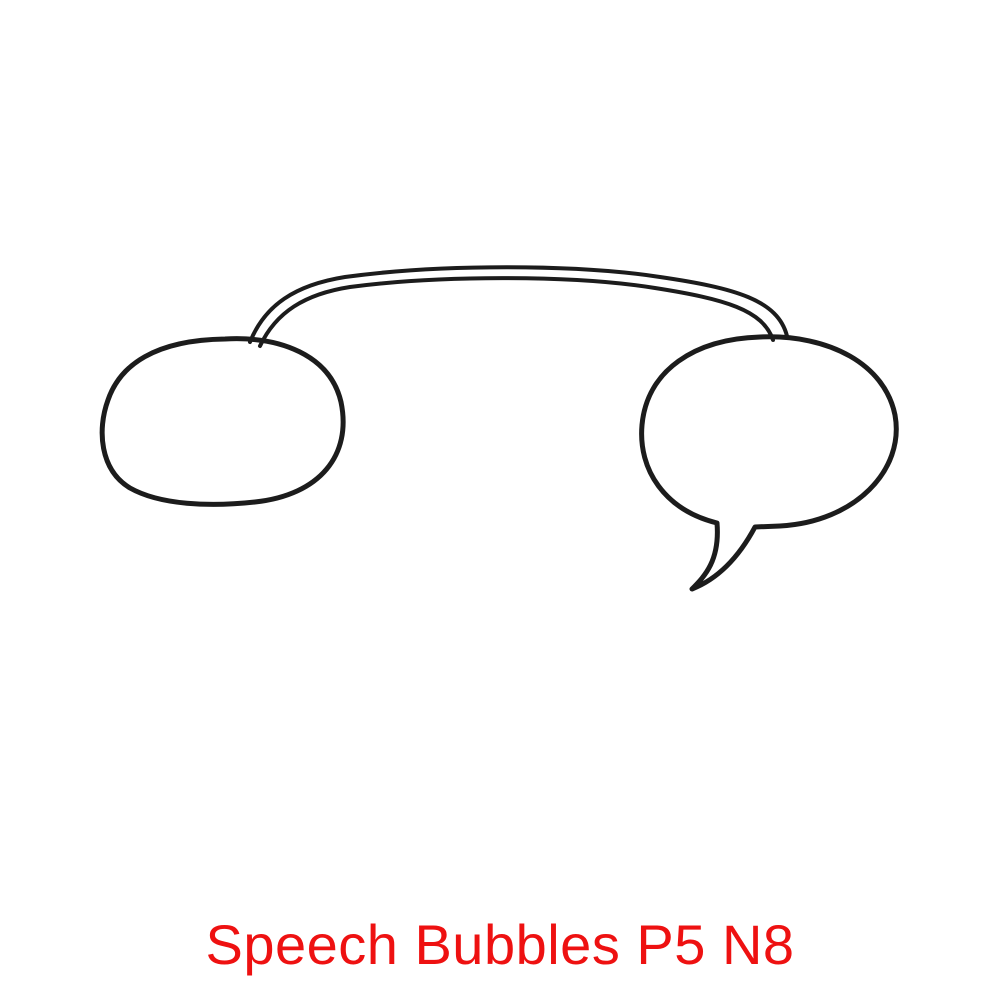 The height and width of the screenshot is (1000, 1000). Describe the element at coordinates (500, 944) in the screenshot. I see `caption-text: Speech Bubbles P5 N8` at that location.